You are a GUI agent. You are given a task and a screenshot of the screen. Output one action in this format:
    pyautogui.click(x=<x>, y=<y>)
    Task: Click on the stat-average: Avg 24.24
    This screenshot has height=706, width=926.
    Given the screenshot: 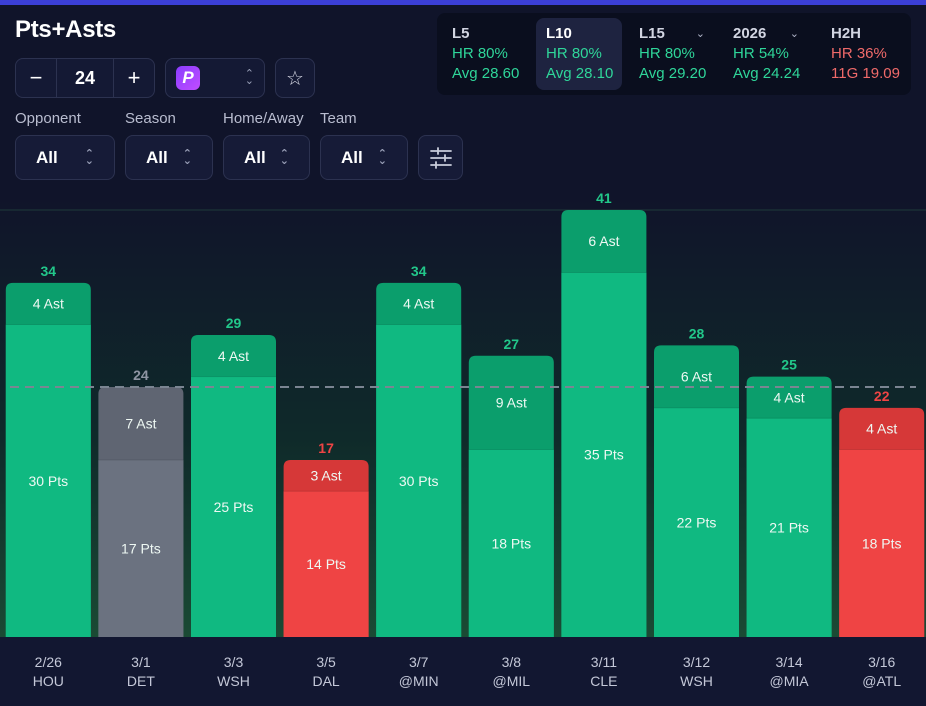 What is the action you would take?
    pyautogui.click(x=767, y=73)
    